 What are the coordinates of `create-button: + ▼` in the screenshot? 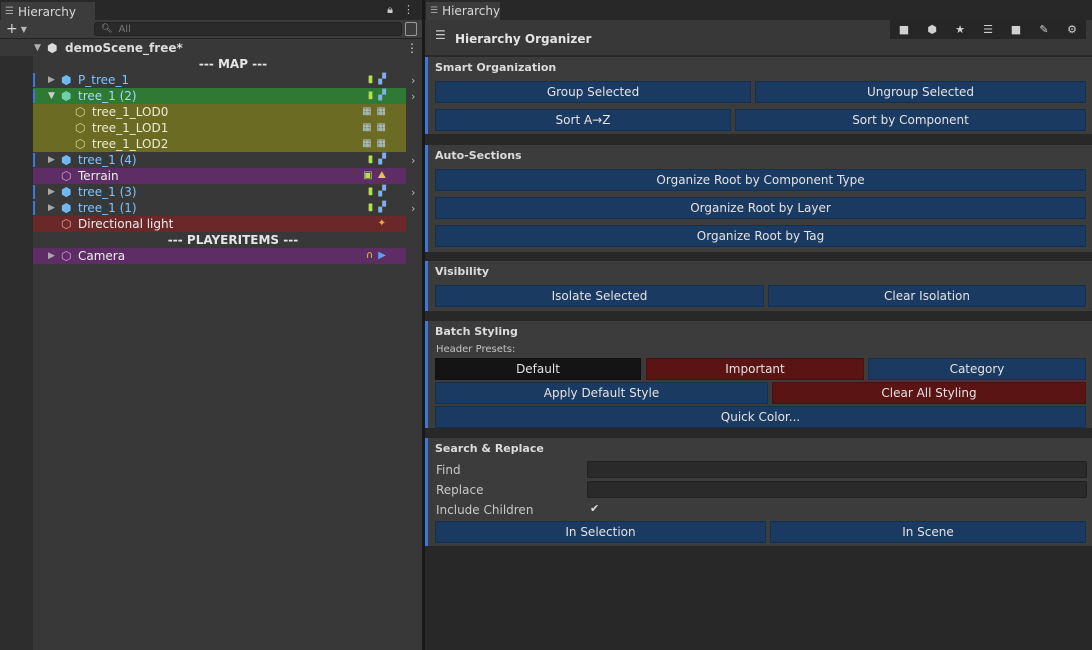 It's located at (16, 29).